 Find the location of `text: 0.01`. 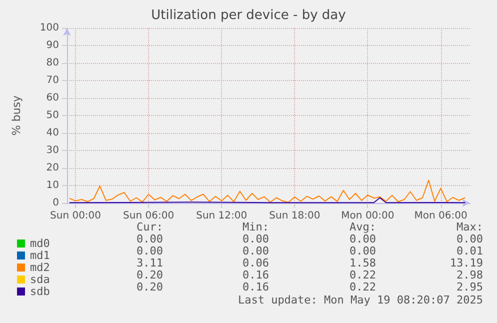

text: 0.01 is located at coordinates (469, 251).